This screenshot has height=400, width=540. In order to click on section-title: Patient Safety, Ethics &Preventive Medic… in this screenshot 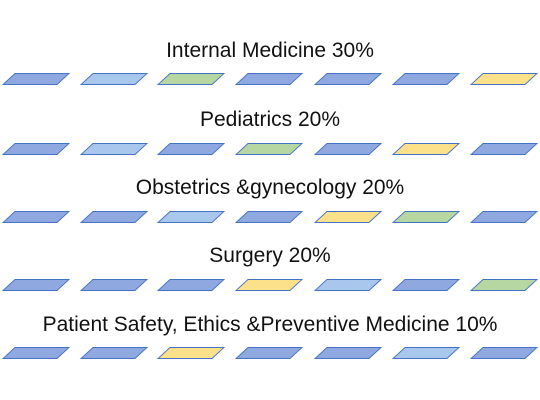, I will do `click(270, 324)`.